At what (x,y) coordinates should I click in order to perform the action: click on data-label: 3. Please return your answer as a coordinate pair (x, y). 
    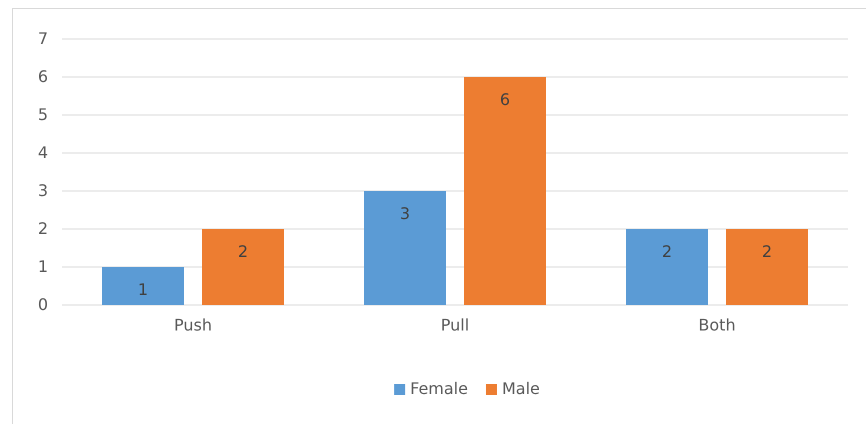
    Looking at the image, I should click on (405, 213).